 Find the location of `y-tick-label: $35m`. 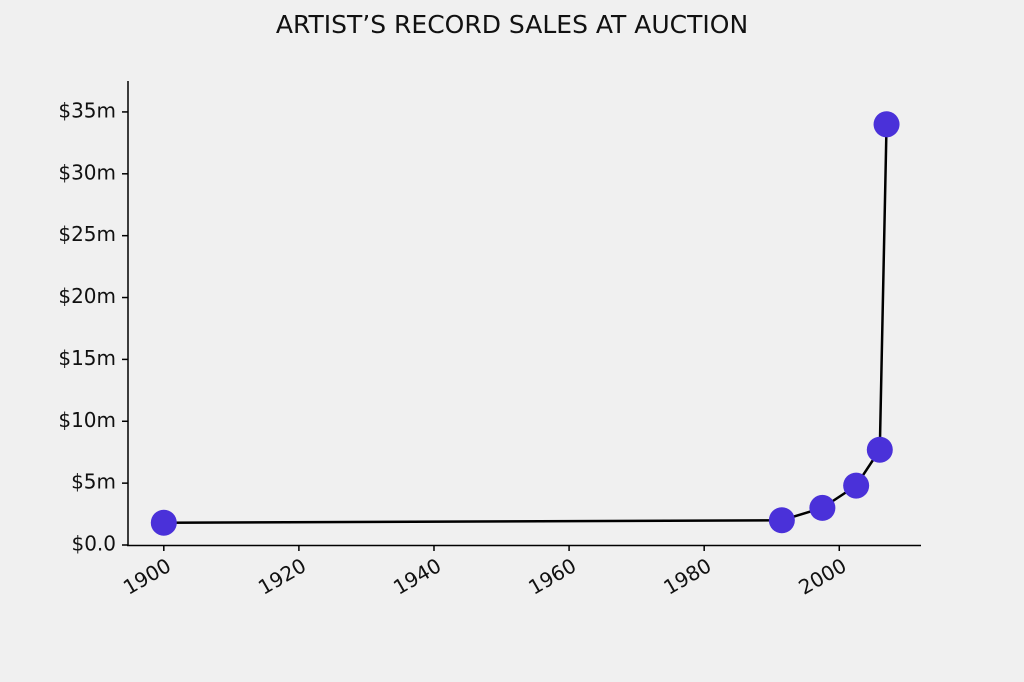

y-tick-label: $35m is located at coordinates (87, 110).